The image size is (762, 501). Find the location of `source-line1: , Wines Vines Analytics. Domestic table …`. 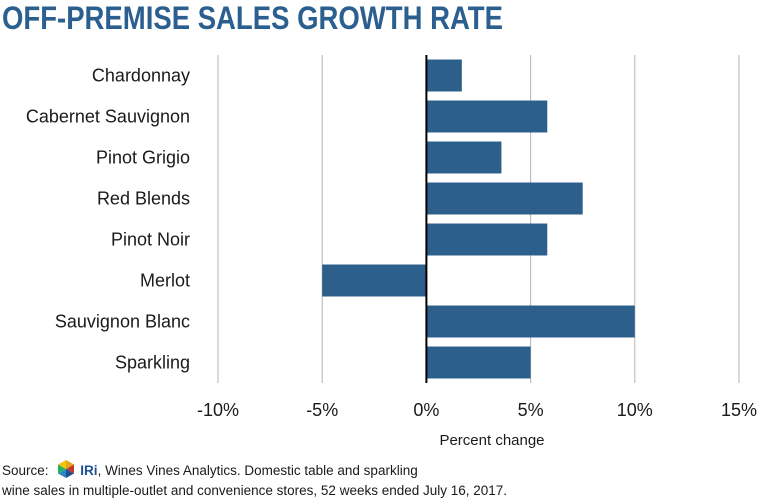

source-line1: , Wines Vines Analytics. Domestic table … is located at coordinates (257, 470).